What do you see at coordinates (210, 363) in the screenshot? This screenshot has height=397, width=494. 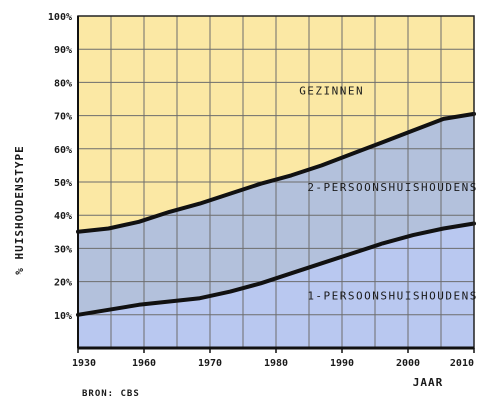 I see `x-tick-label: 1970` at bounding box center [210, 363].